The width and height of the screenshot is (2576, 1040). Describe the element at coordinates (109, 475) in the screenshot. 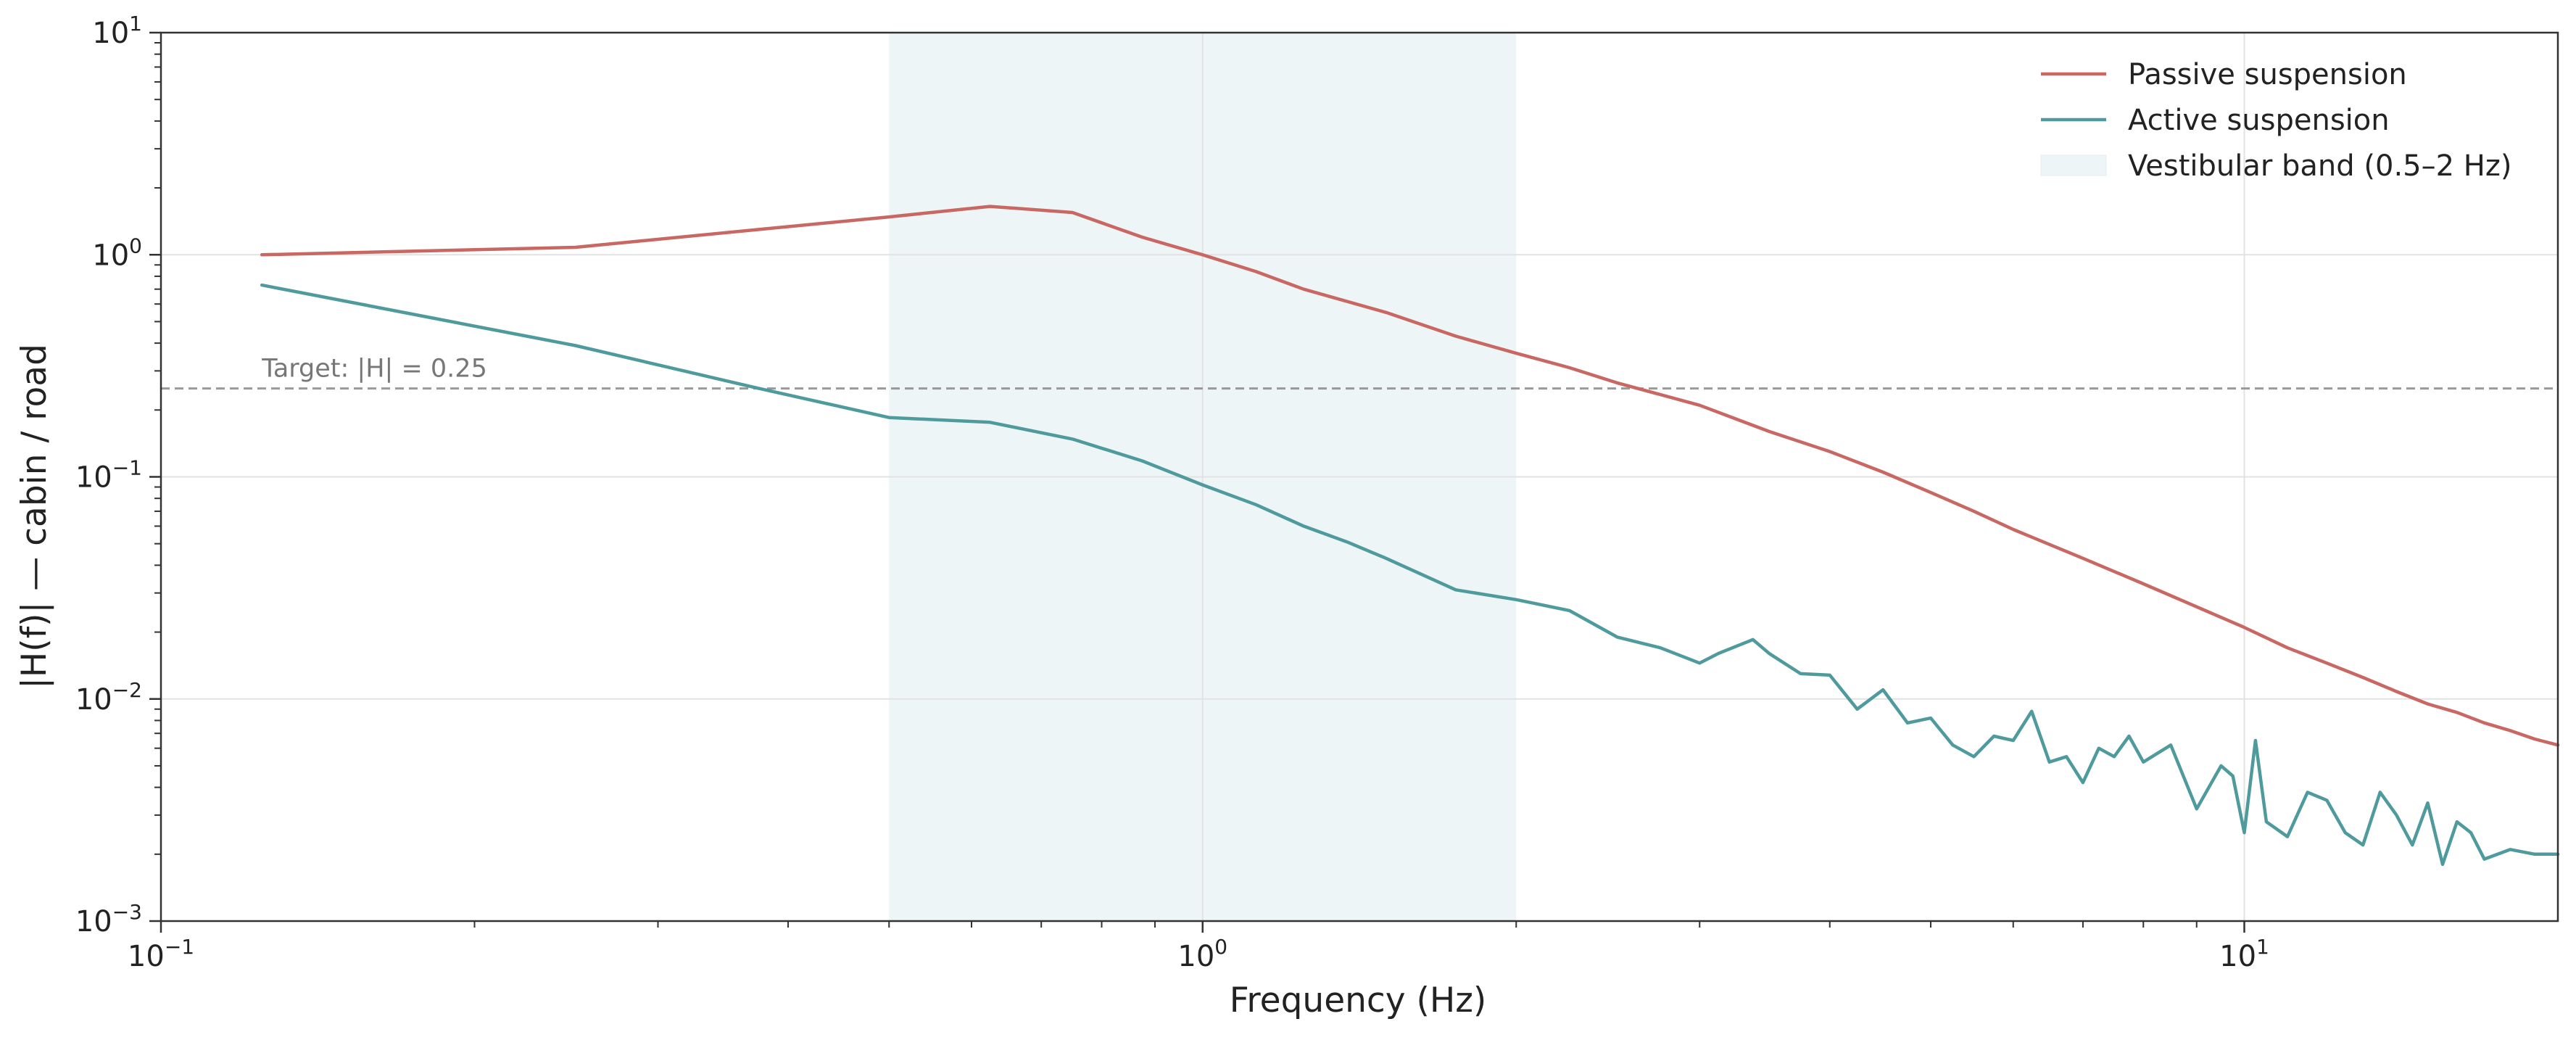

I see `y-tick-label: 10⁻¹` at that location.